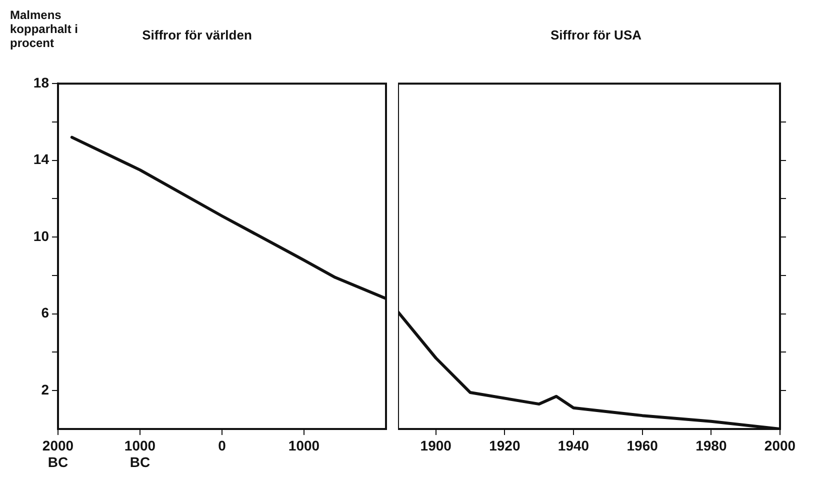 The width and height of the screenshot is (814, 489). Describe the element at coordinates (41, 159) in the screenshot. I see `y-tick-label: 14` at that location.